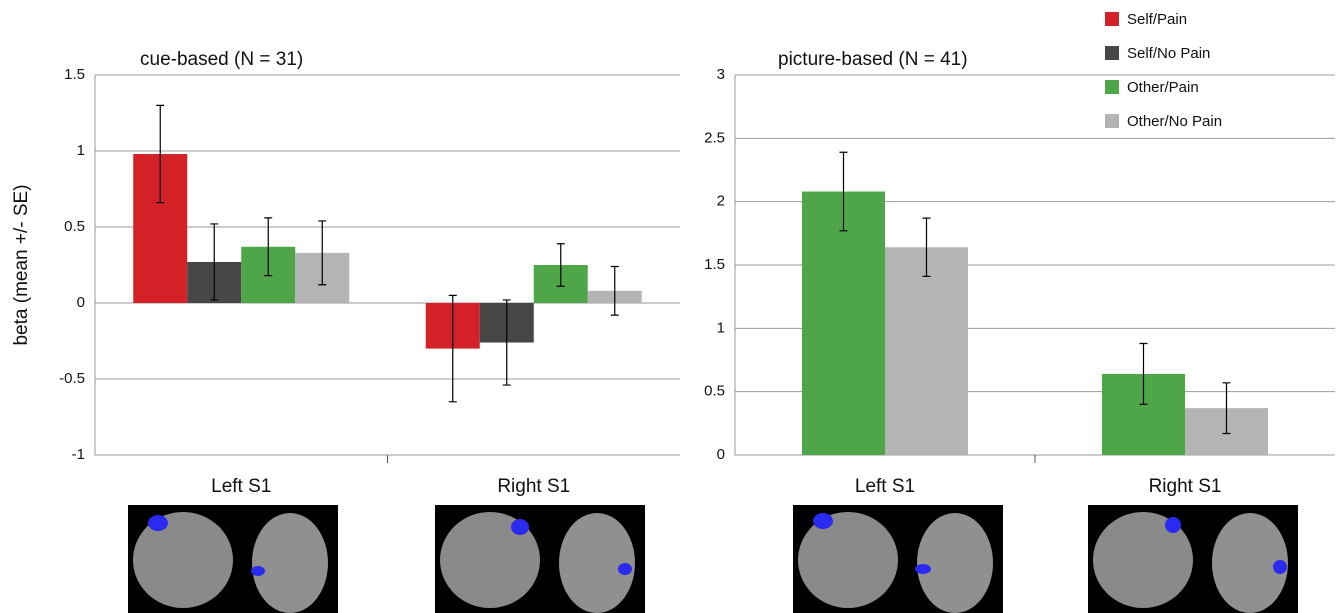 The width and height of the screenshot is (1341, 613). Describe the element at coordinates (1157, 19) in the screenshot. I see `legend-label: Self/Pain` at that location.